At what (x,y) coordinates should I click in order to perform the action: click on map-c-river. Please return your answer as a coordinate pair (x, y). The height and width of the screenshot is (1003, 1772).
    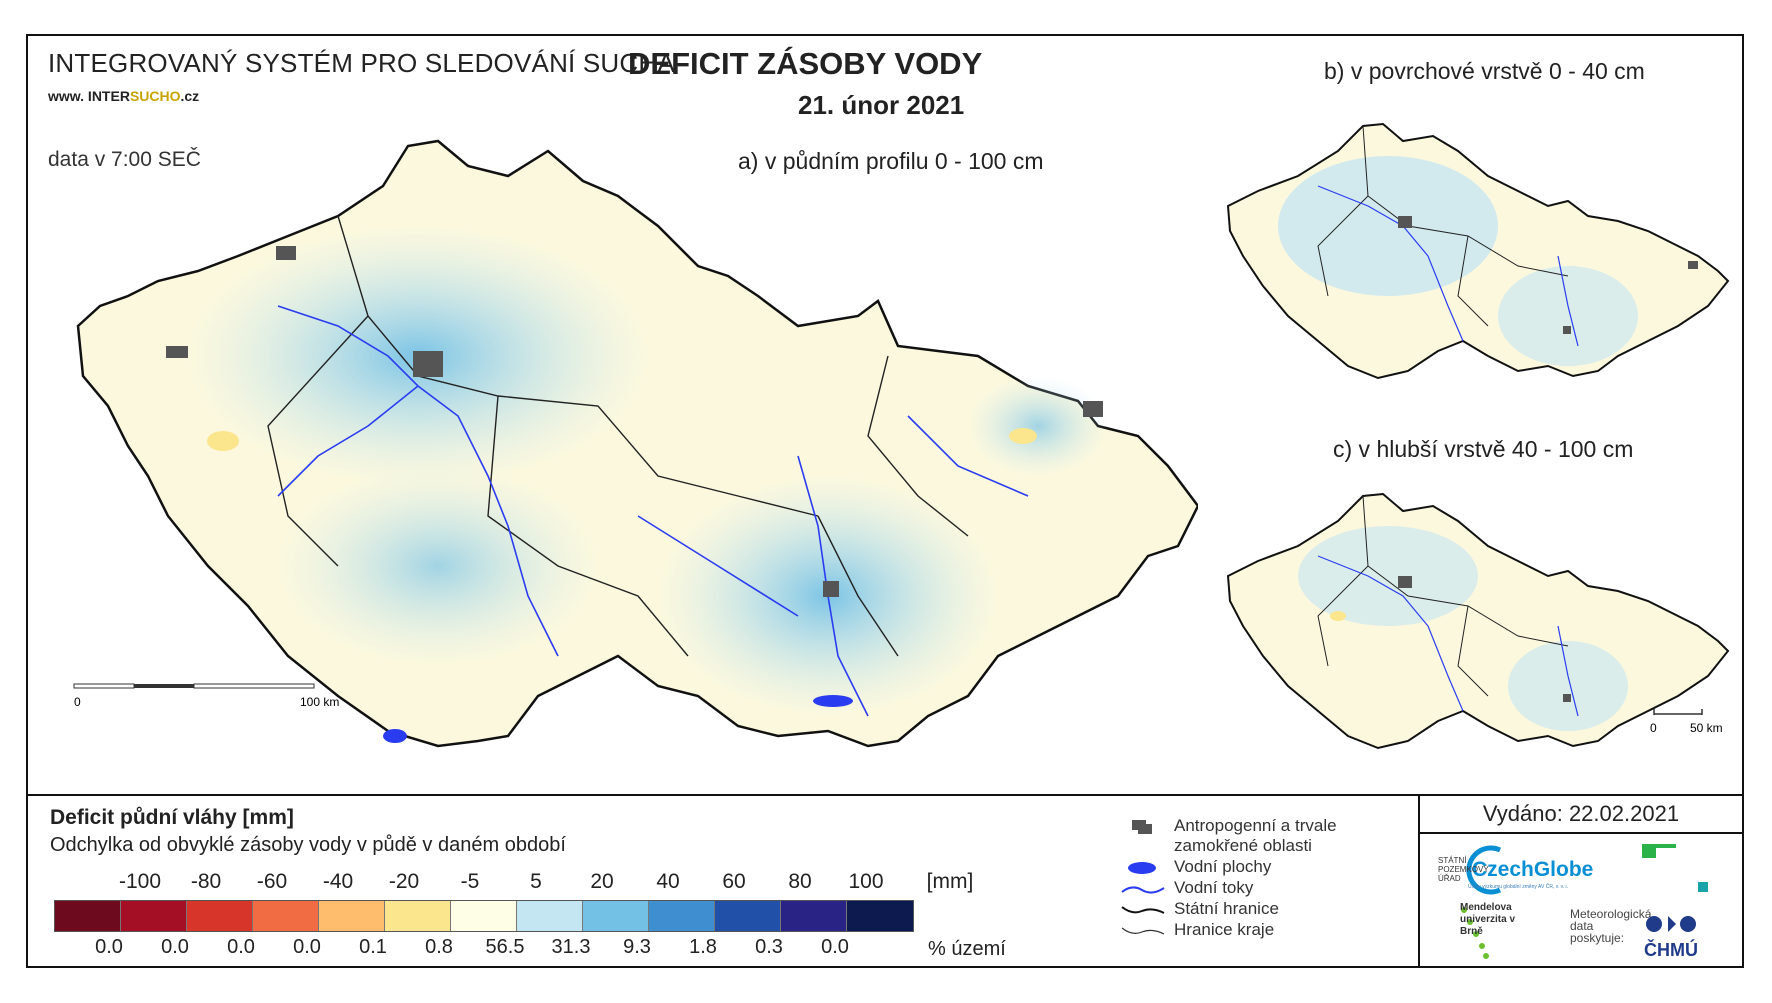
    Looking at the image, I should click on (1448, 636).